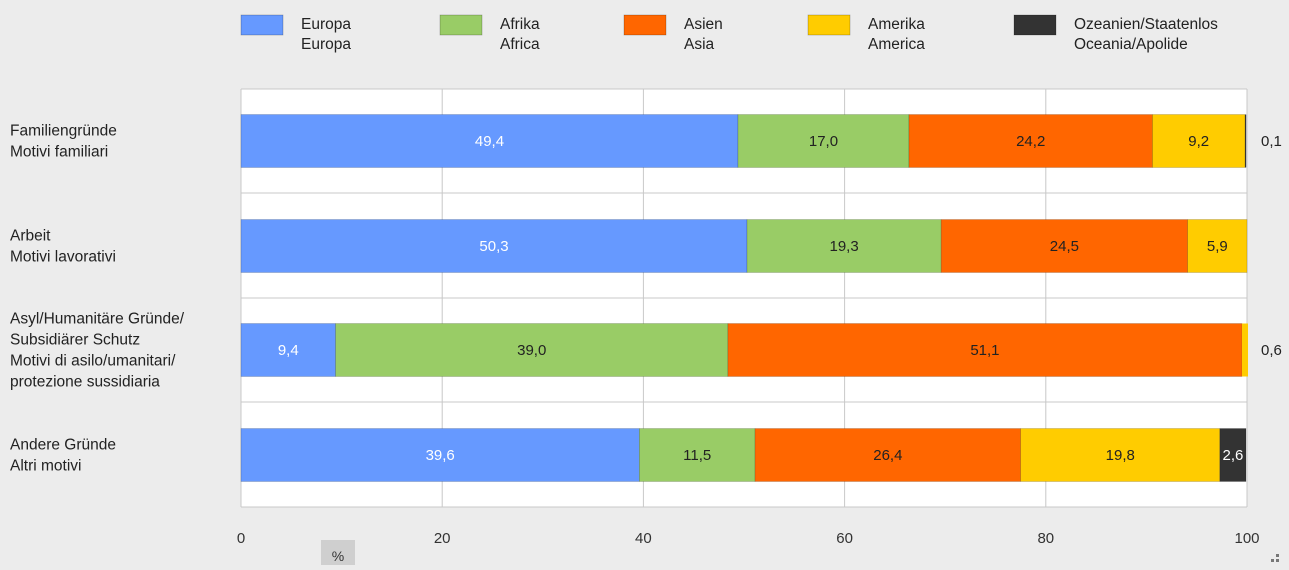  What do you see at coordinates (63, 247) in the screenshot?
I see `category-label: Arbeit Motivi lavorativi` at bounding box center [63, 247].